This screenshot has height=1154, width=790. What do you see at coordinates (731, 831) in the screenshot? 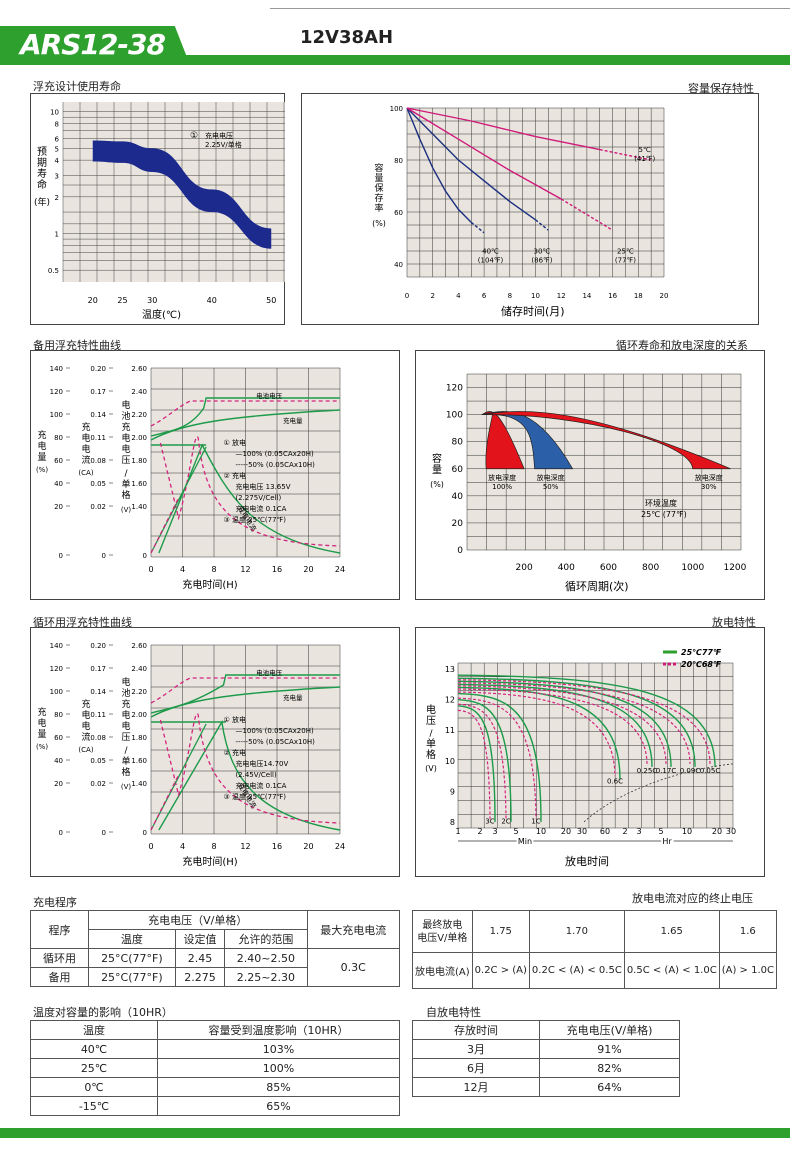
I see `x-tick-hr: 30` at bounding box center [731, 831].